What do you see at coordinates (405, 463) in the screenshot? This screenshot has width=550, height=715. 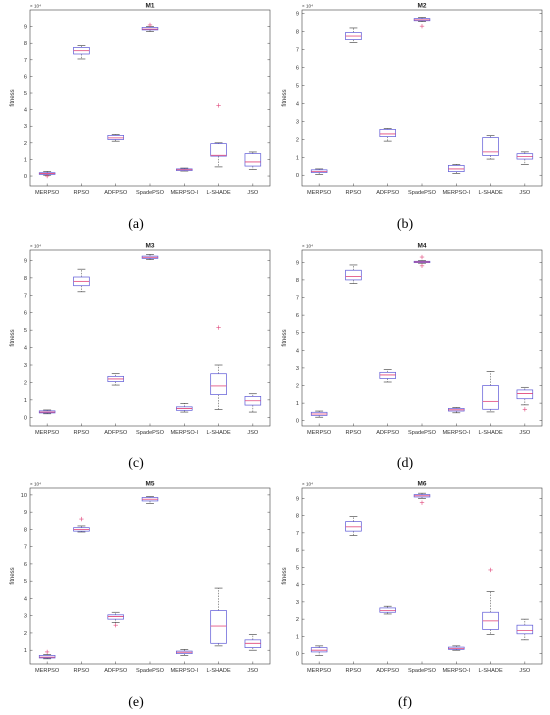 I see `panel-label: (d)` at bounding box center [405, 463].